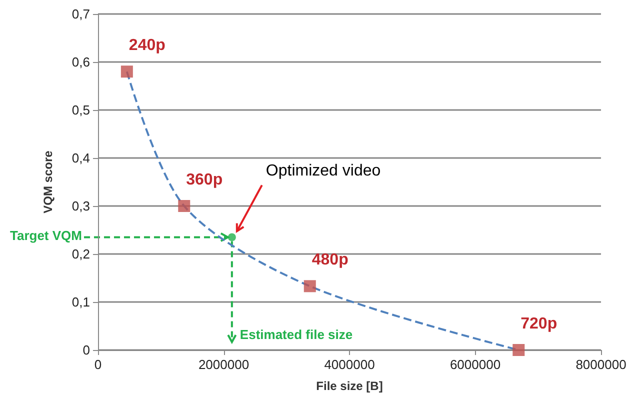 Image resolution: width=631 pixels, height=414 pixels. Describe the element at coordinates (98, 364) in the screenshot. I see `x-tick-label: 0` at that location.